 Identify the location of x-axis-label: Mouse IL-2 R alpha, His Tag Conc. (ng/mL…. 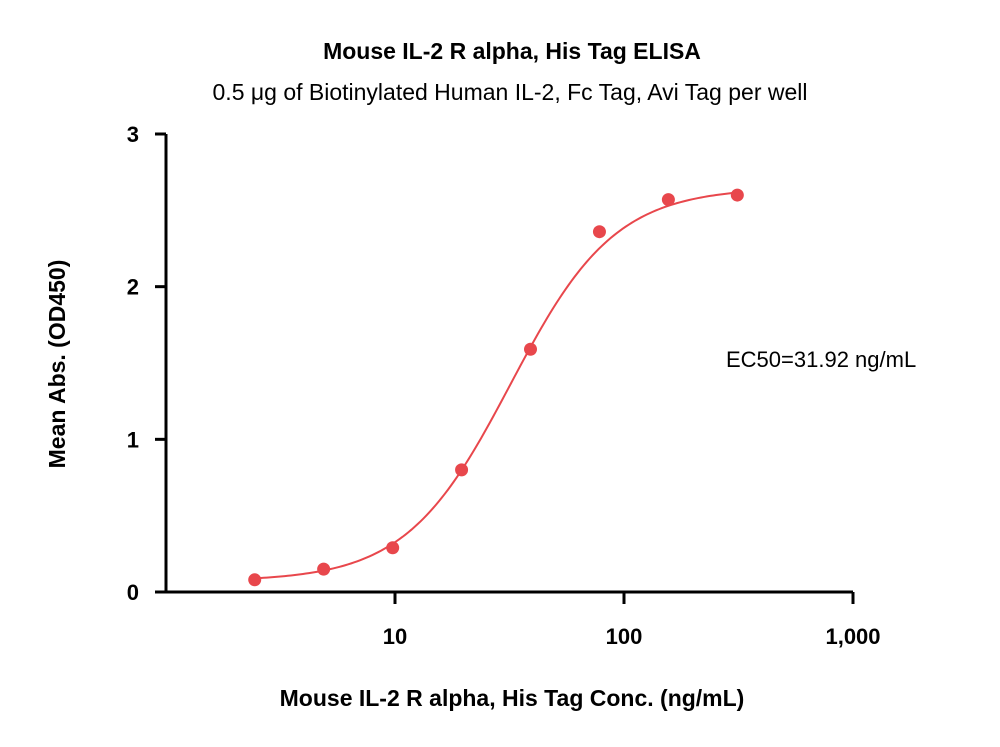
(512, 698).